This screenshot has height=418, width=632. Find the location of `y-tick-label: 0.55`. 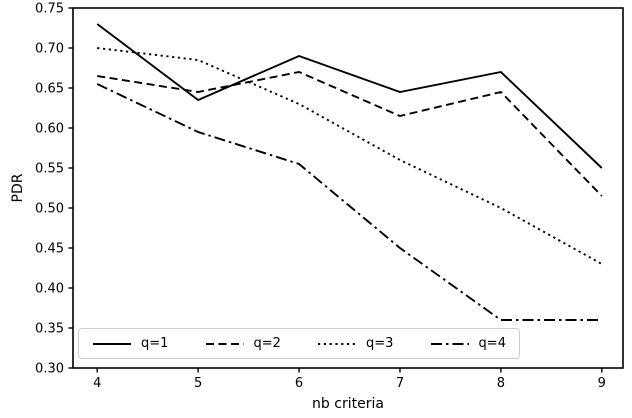

y-tick-label: 0.55 is located at coordinates (49, 169).